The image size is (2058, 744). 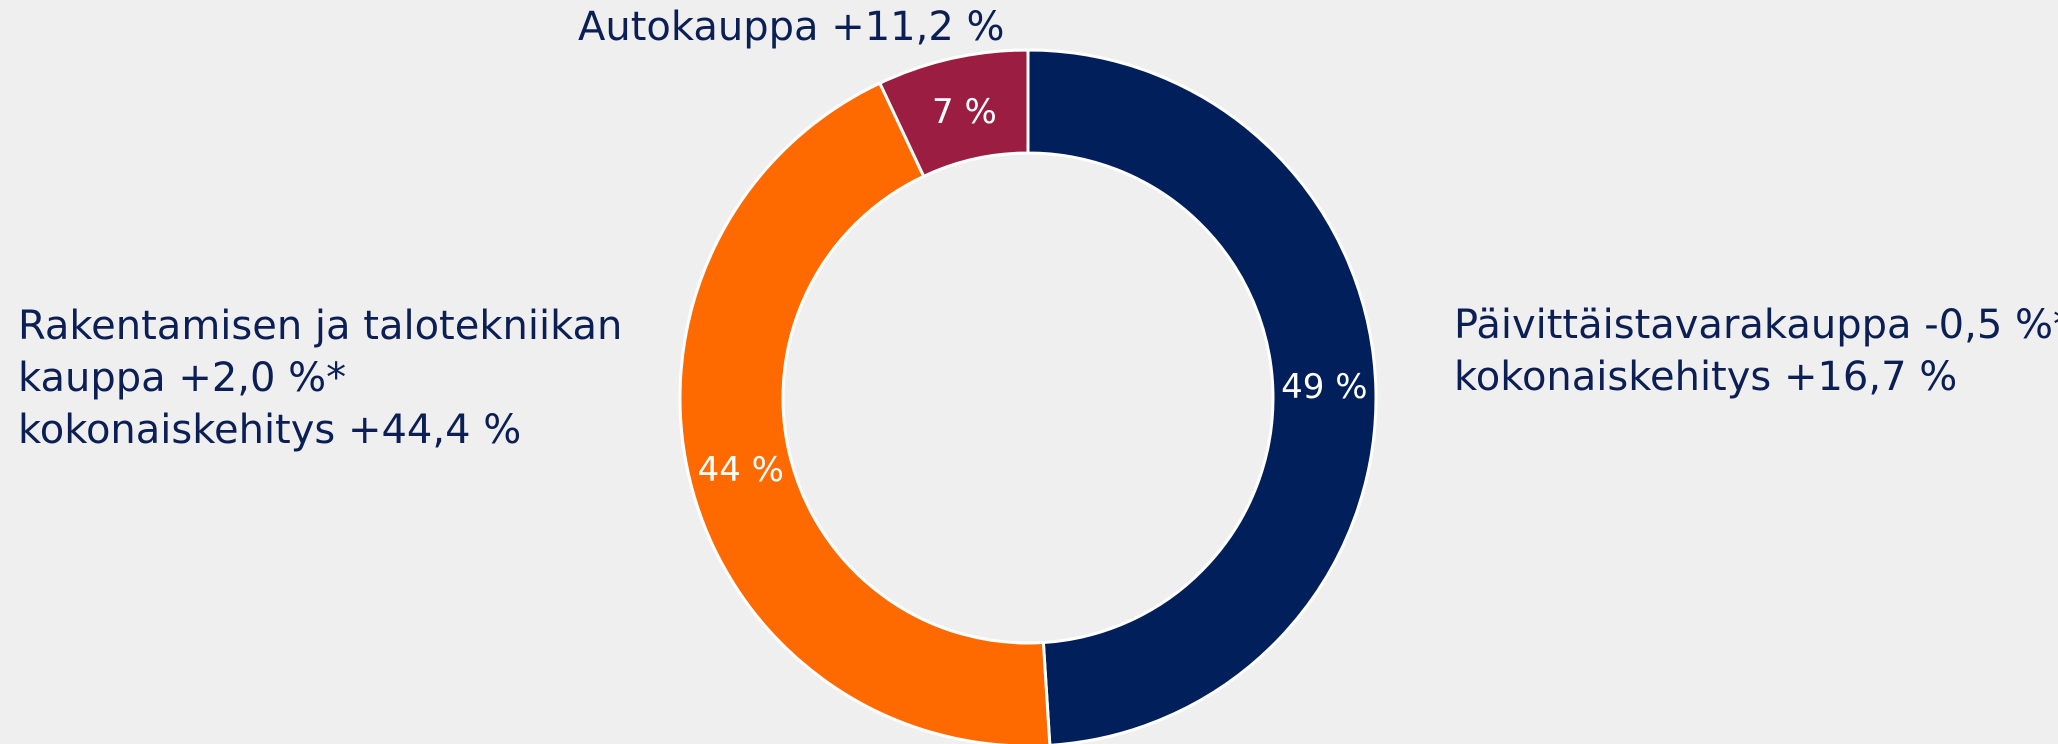 I want to click on segment-label: Päivittäistavarakauppa -0,5 %*, so click(x=1756, y=325).